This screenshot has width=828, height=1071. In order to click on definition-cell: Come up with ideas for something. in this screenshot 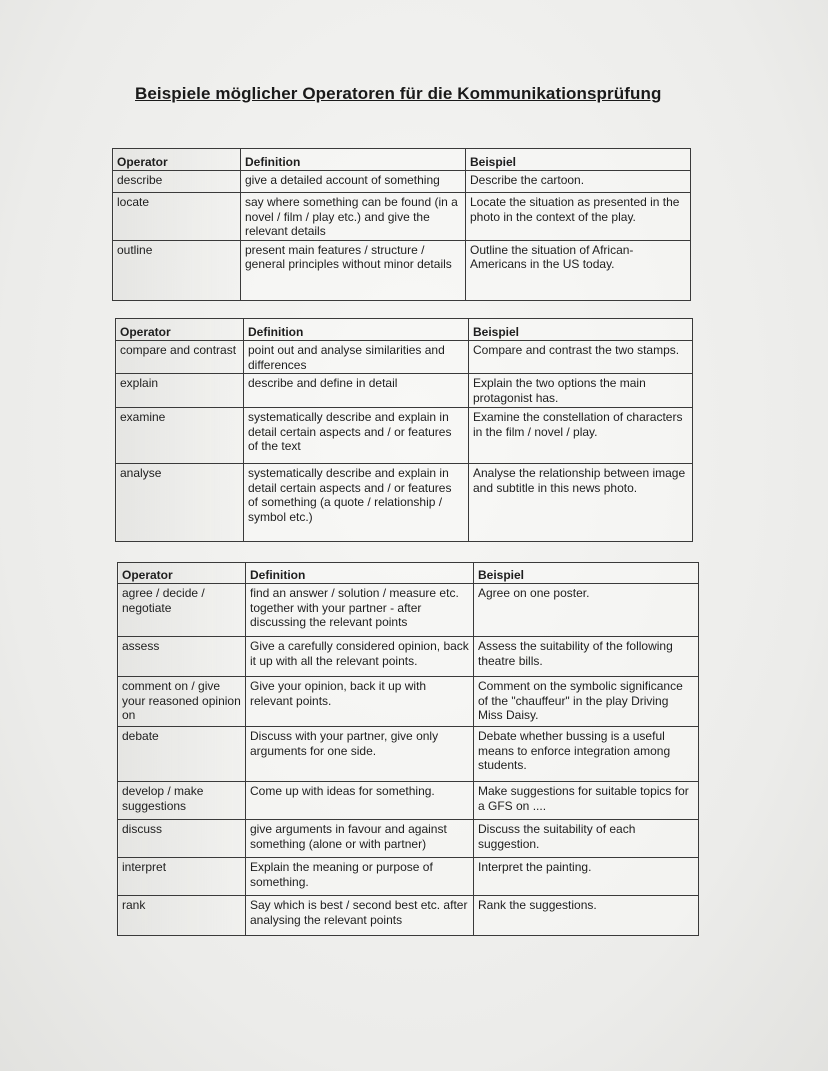, I will do `click(359, 800)`.